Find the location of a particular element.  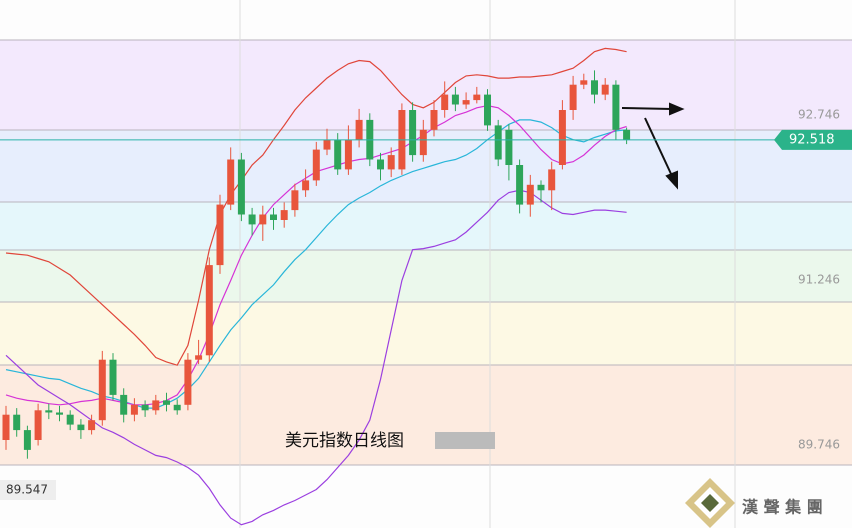

current-price-label: 92.518 is located at coordinates (812, 139).